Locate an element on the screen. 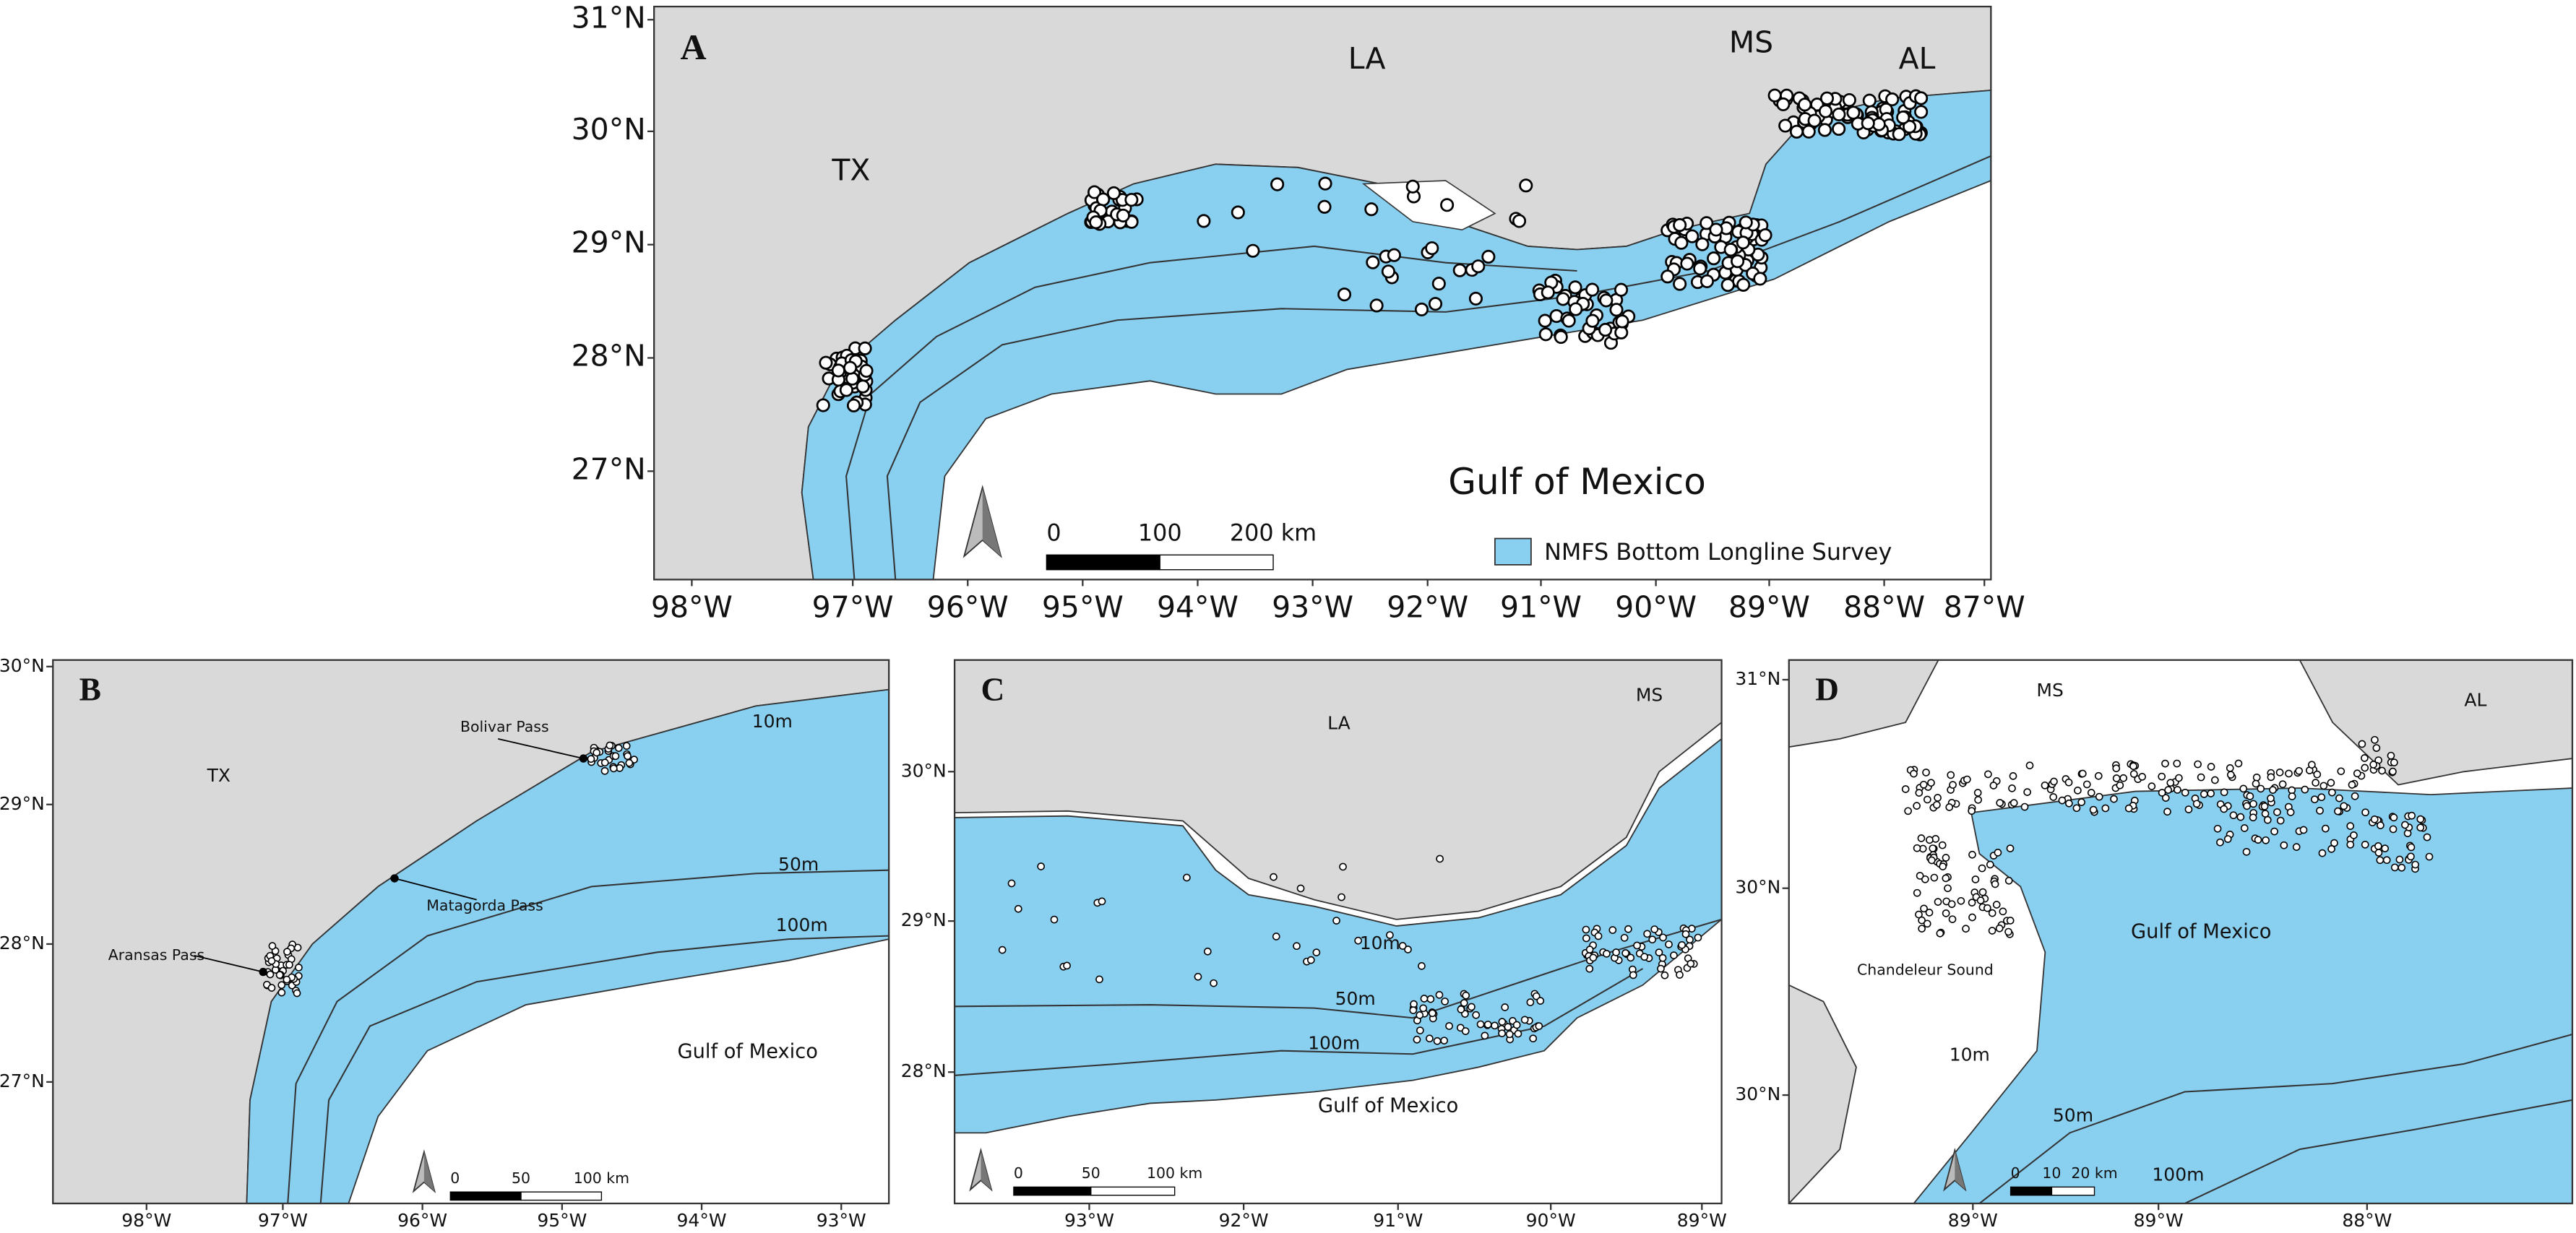  frame-b is located at coordinates (471, 932).